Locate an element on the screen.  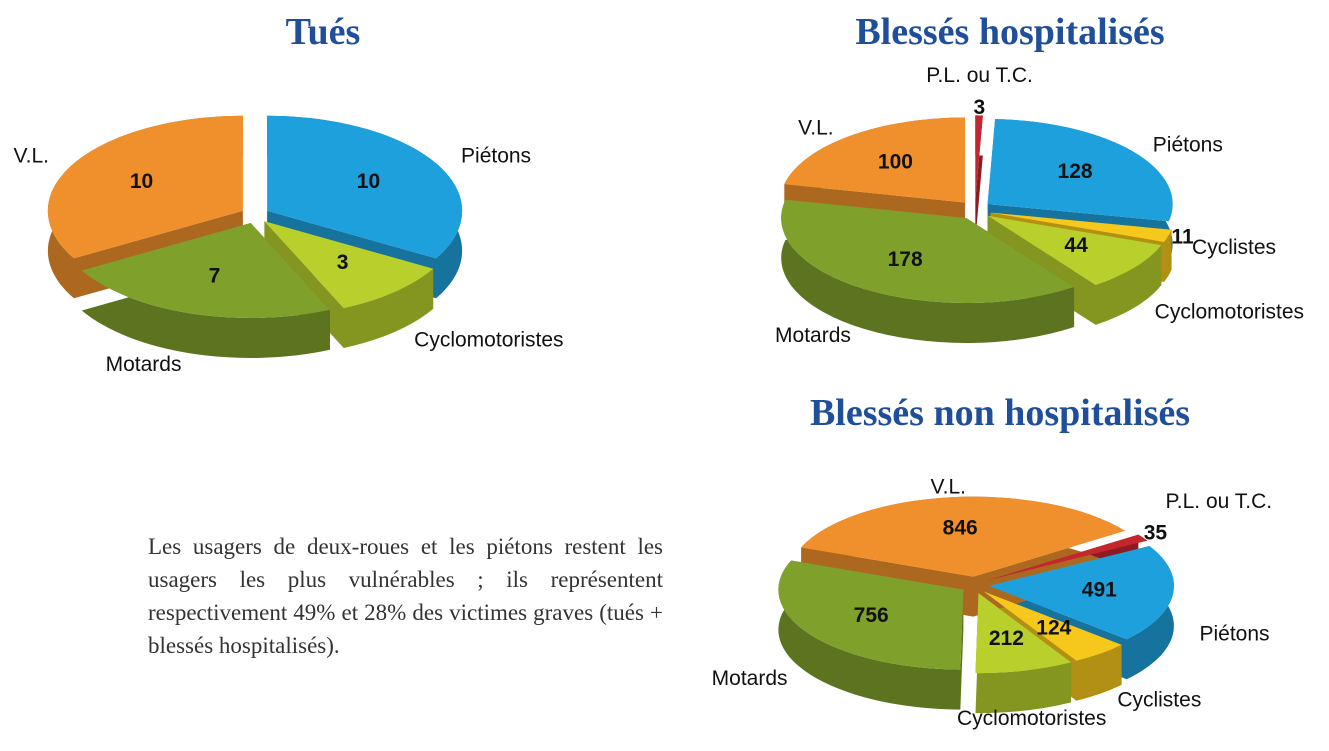
data-label: 178 is located at coordinates (905, 259).